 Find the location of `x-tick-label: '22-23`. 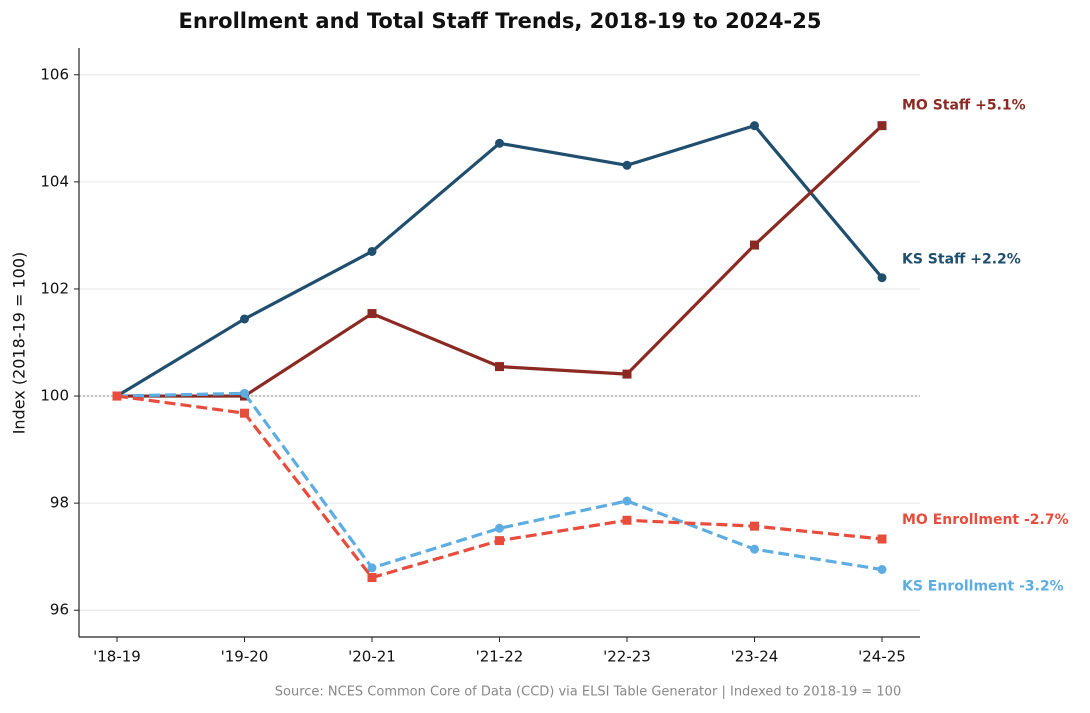

x-tick-label: '22-23 is located at coordinates (627, 657).